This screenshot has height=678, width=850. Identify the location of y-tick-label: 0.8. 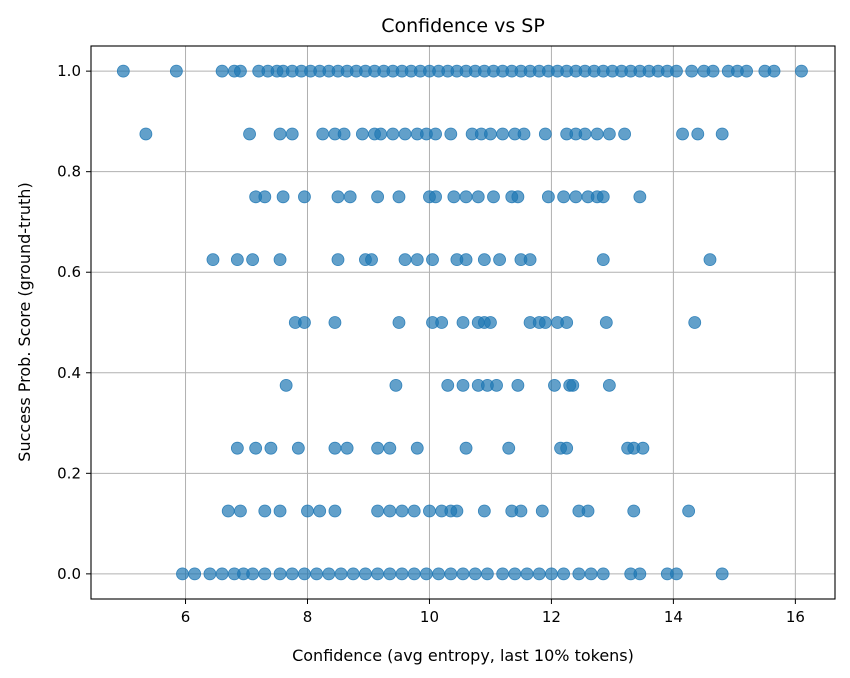
(69, 172).